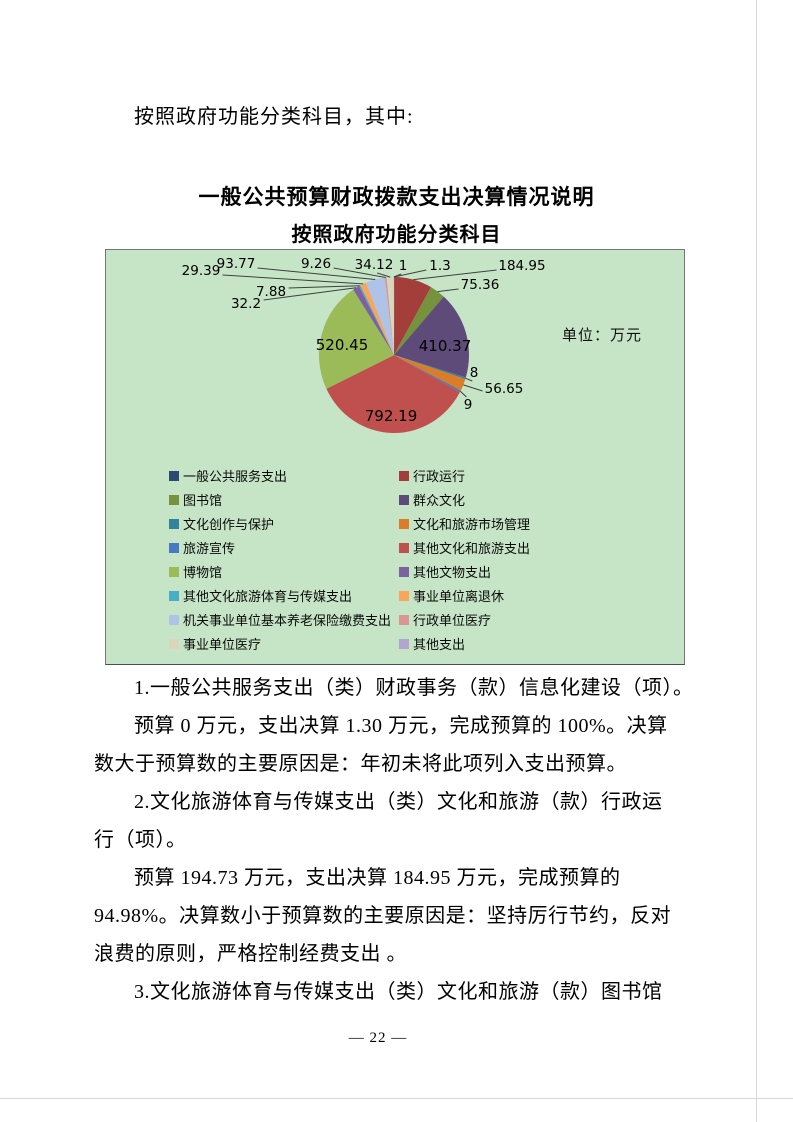 The height and width of the screenshot is (1122, 793). What do you see at coordinates (396, 235) in the screenshot?
I see `chart-subtitle: 按照政府功能分类科目` at bounding box center [396, 235].